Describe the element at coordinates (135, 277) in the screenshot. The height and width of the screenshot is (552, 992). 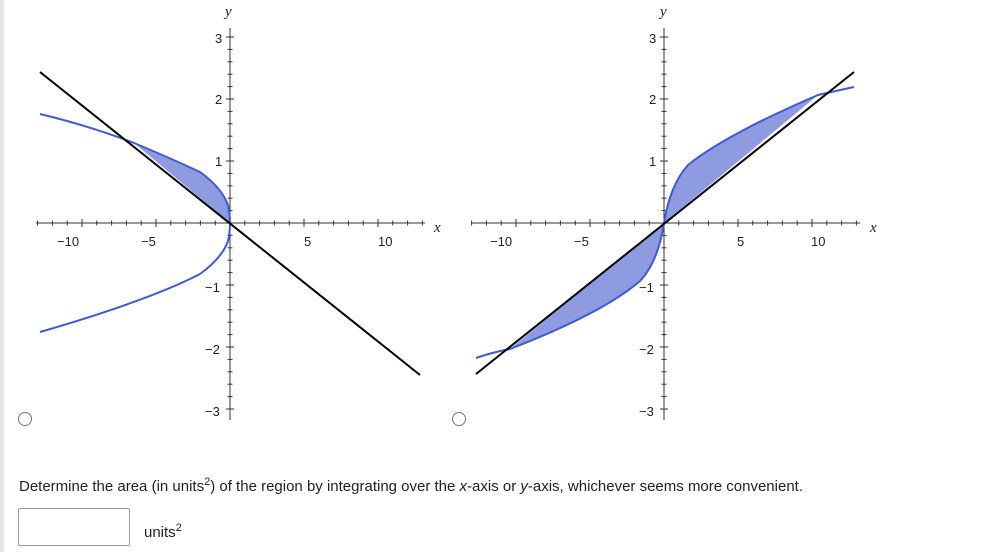
I see `curve-lower` at that location.